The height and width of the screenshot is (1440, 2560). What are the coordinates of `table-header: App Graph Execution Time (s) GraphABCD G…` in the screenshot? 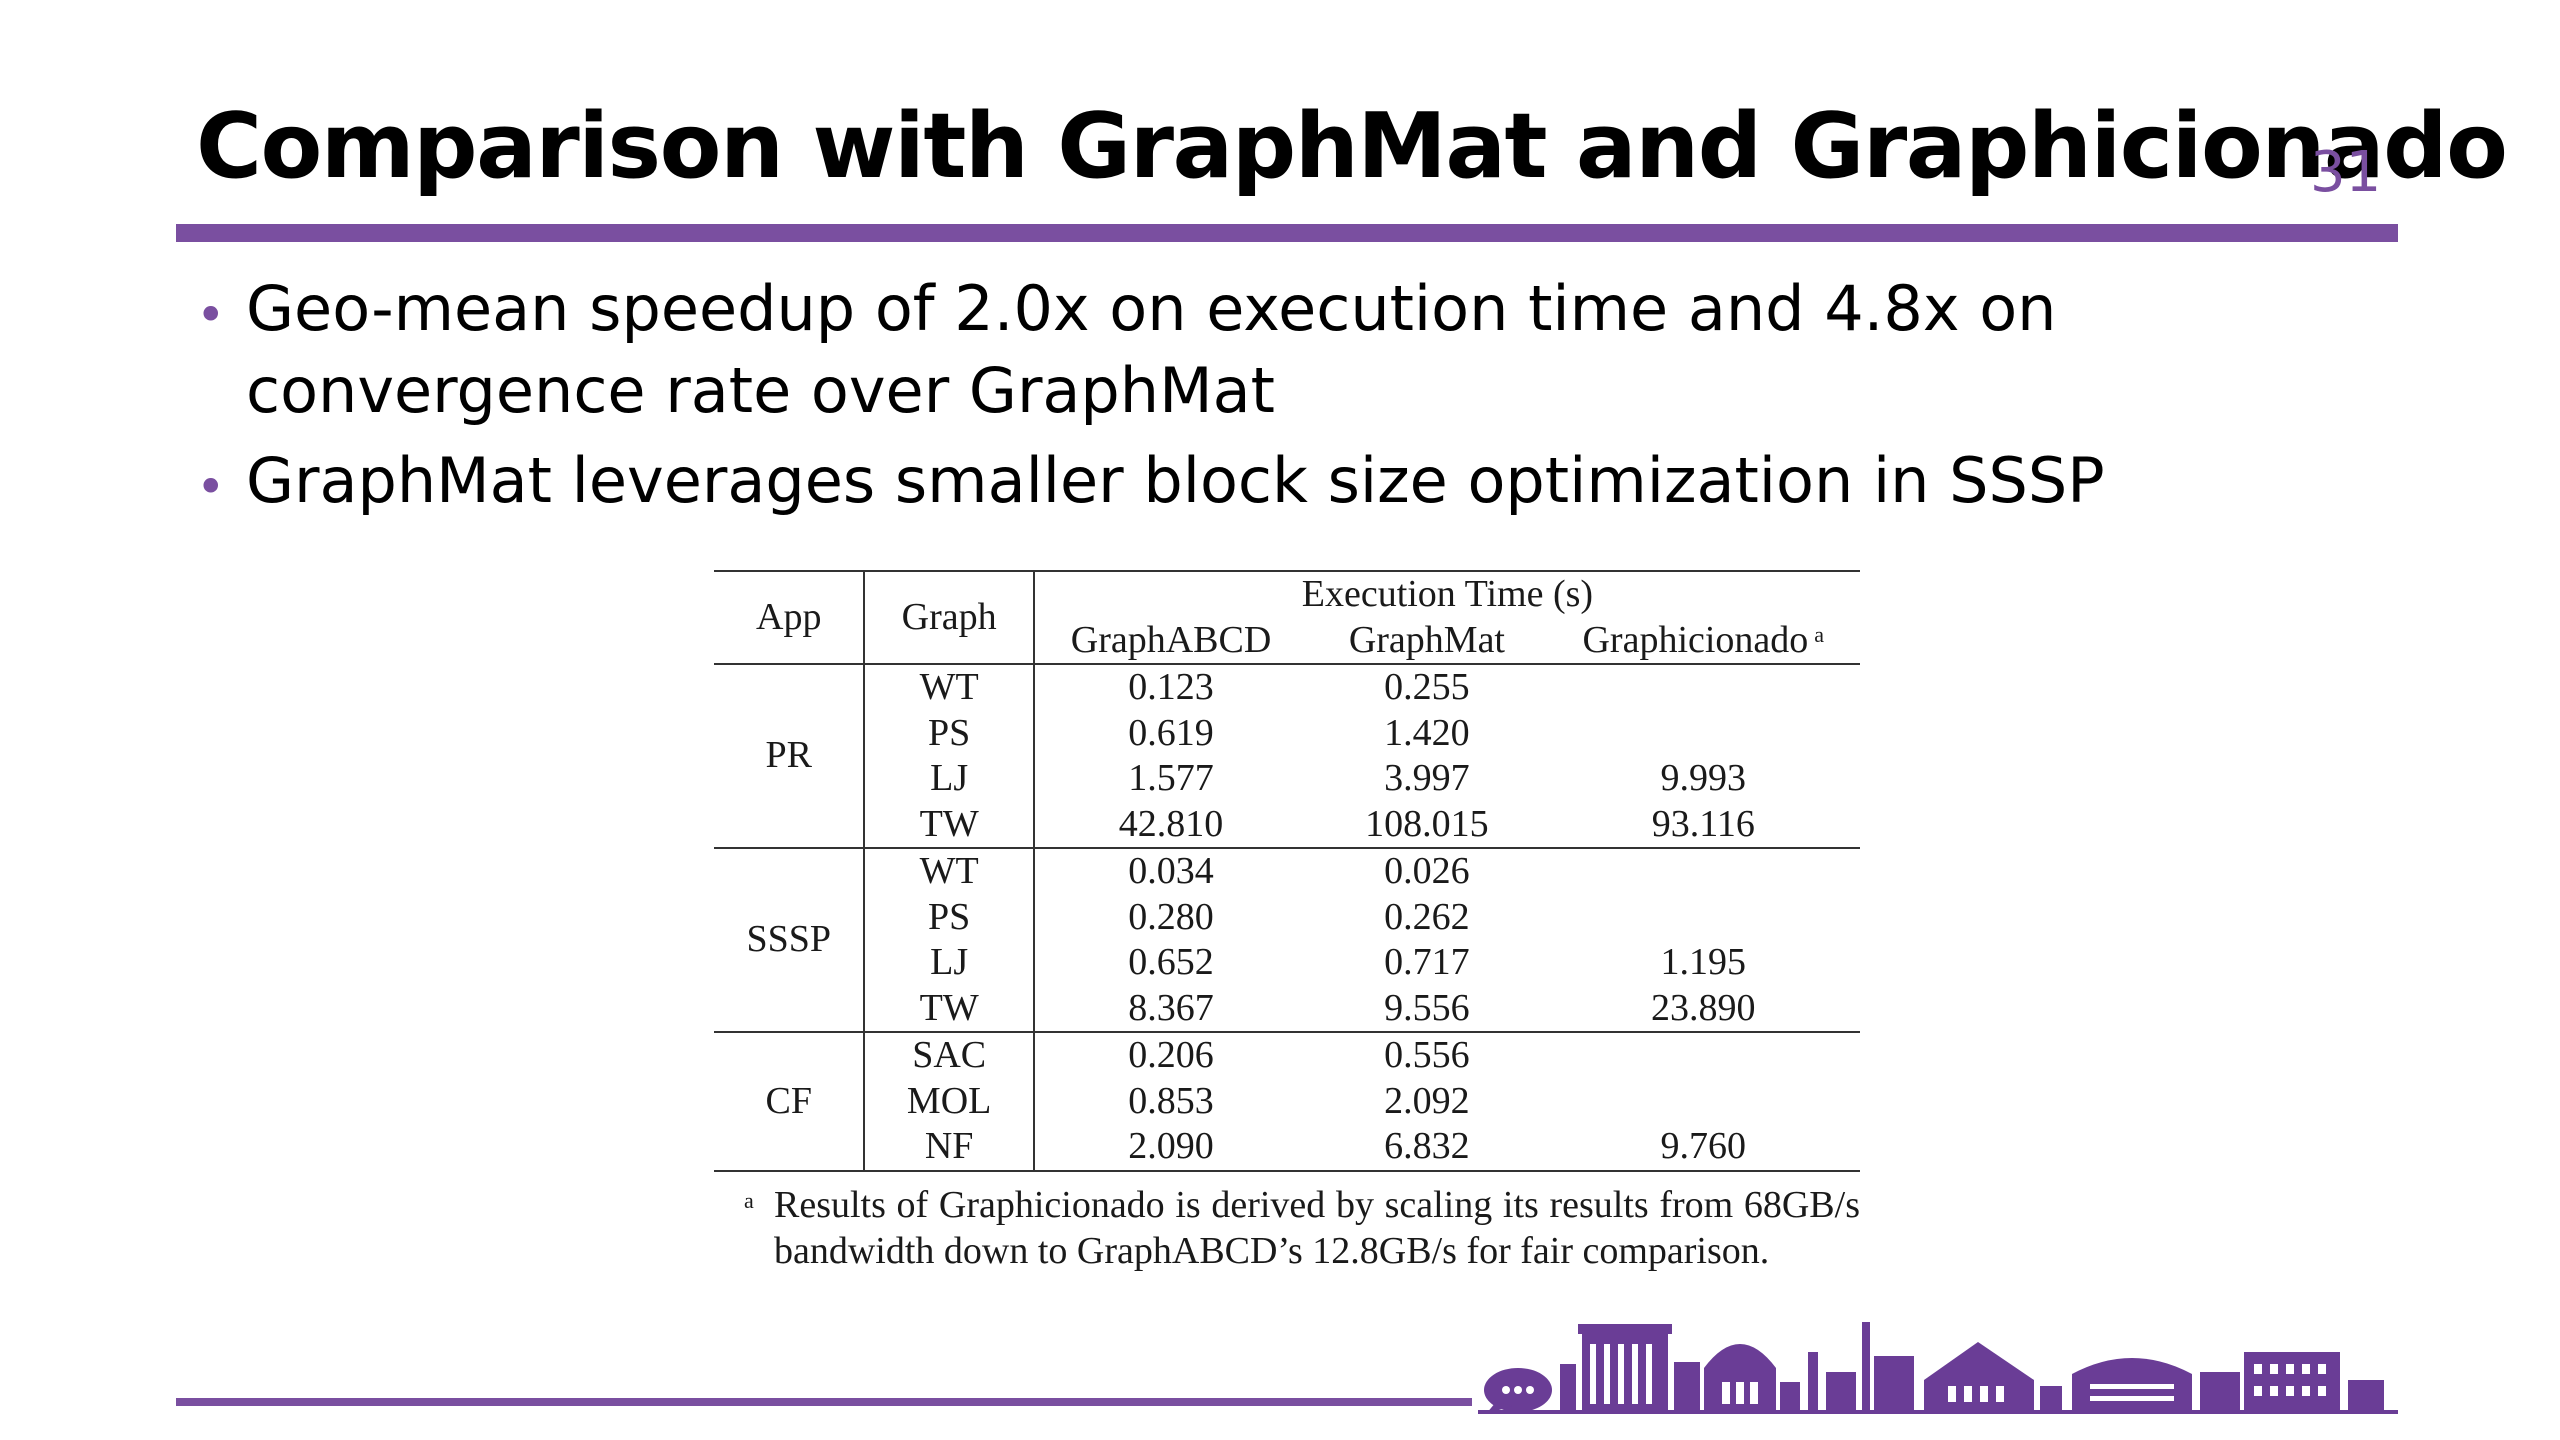 It's located at (1287, 618).